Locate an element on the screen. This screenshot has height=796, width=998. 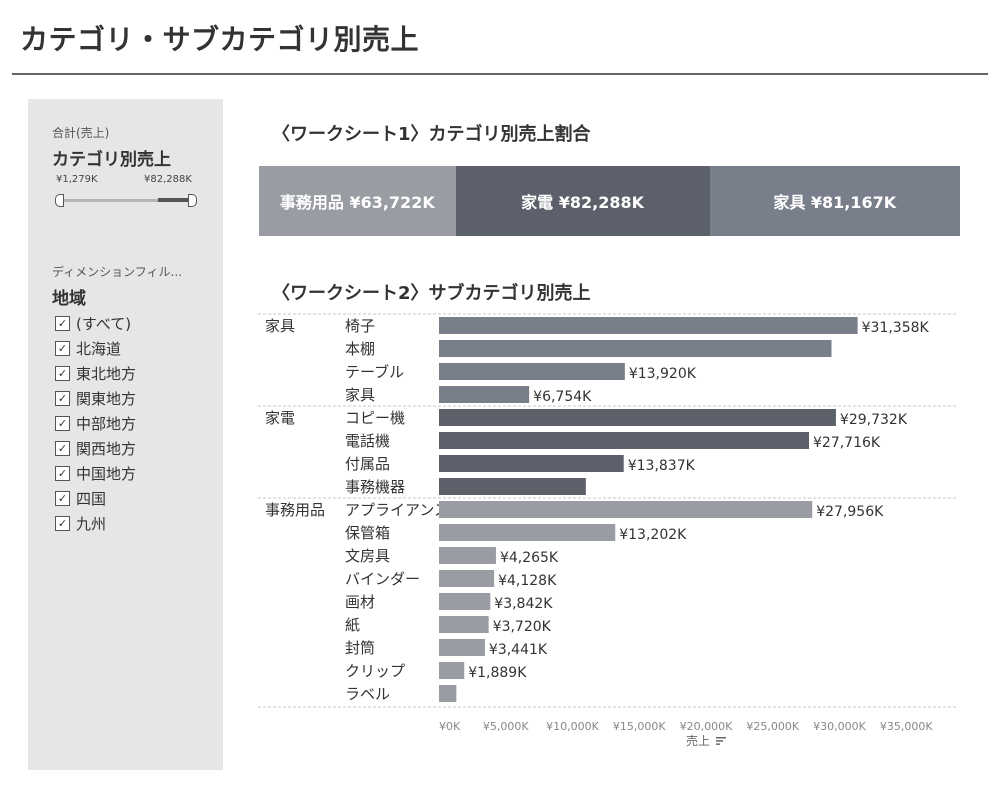
region-filter-item: ✓ 関西地方 is located at coordinates (95, 448).